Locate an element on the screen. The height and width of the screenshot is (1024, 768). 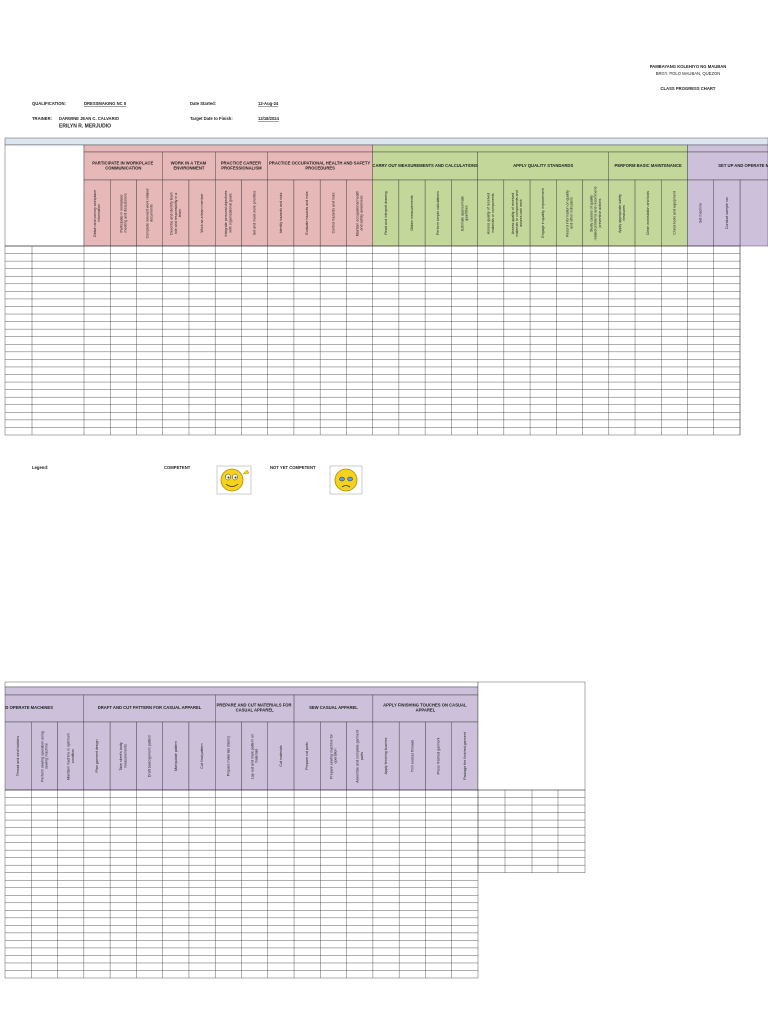
outcome-text: Conduct sample run is located at coordinates (727, 213).